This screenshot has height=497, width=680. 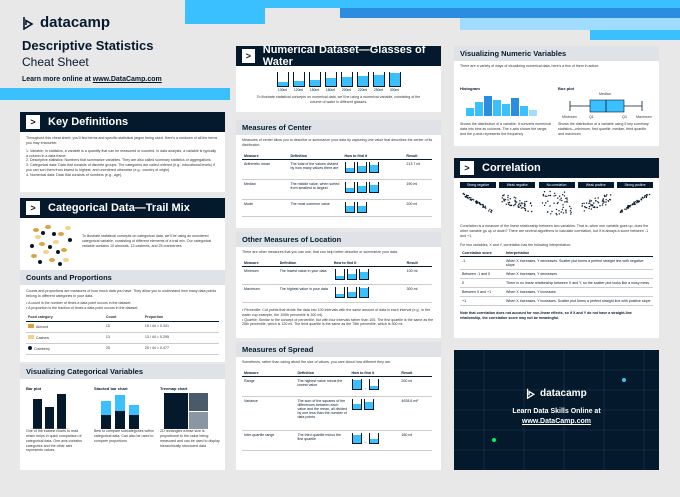 What do you see at coordinates (260, 275) in the screenshot?
I see `cell: Minimum` at bounding box center [260, 275].